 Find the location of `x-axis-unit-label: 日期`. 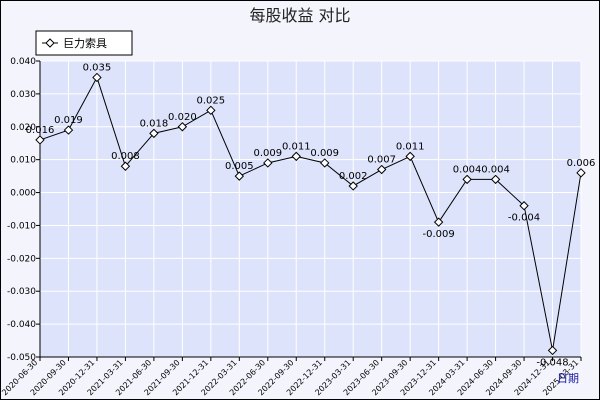

x-axis-unit-label: 日期 is located at coordinates (568, 378).